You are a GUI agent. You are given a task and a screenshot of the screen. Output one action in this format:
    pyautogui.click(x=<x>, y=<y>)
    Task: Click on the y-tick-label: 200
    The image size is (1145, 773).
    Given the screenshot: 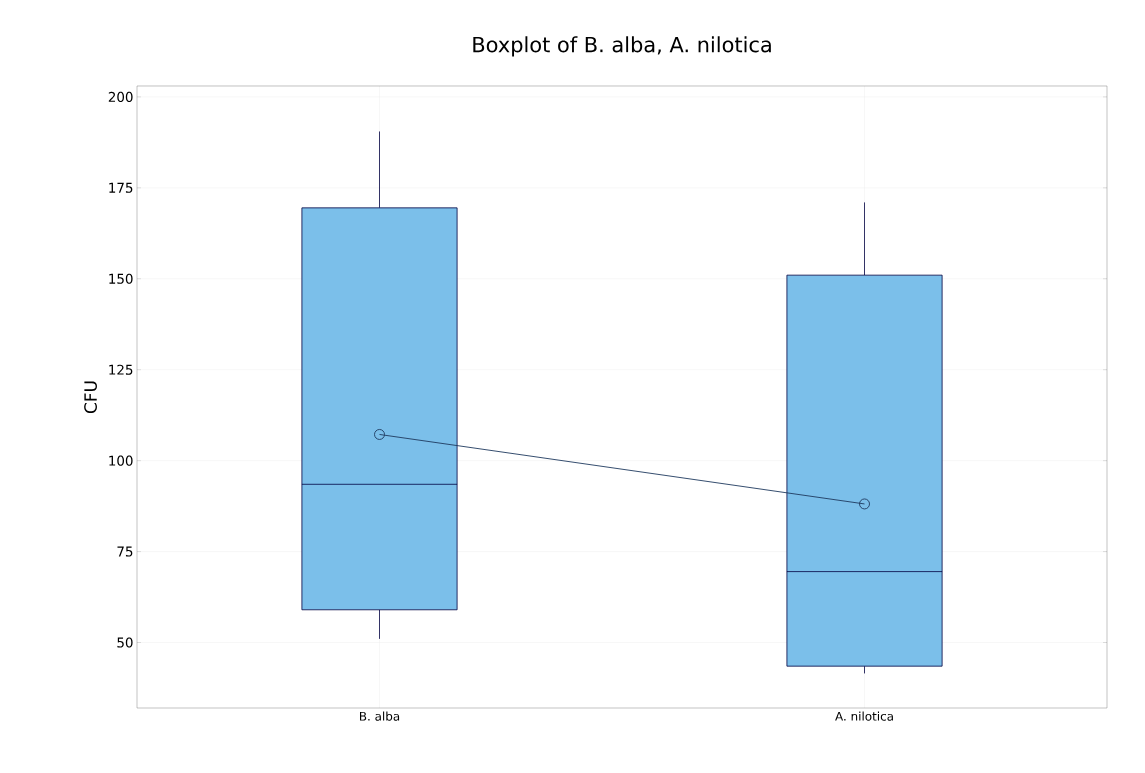 What is the action you would take?
    pyautogui.click(x=120, y=96)
    